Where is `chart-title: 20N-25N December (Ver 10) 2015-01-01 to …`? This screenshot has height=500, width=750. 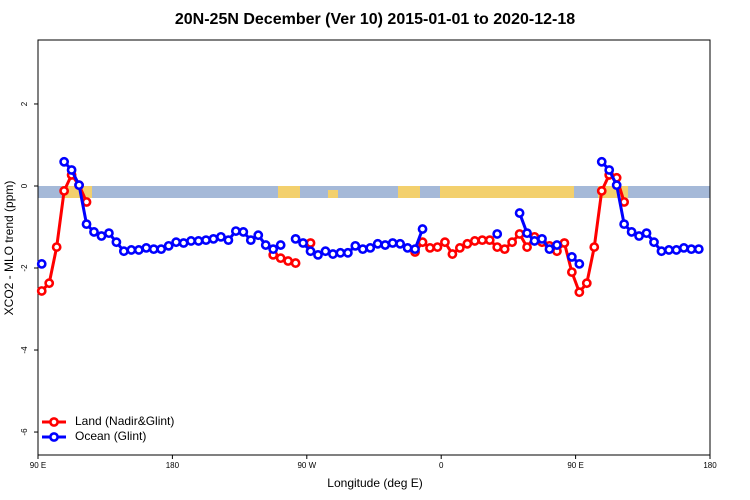
chart-title: 20N-25N December (Ver 10) 2015-01-01 to … is located at coordinates (375, 19).